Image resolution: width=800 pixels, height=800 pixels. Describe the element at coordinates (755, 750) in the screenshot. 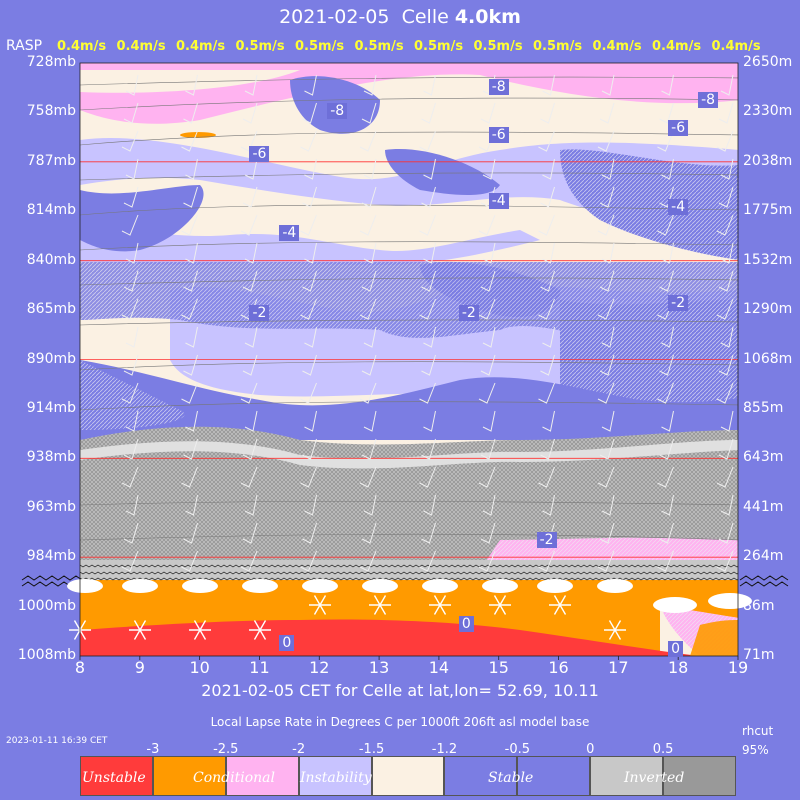

I see `rhcut-value: 95%` at that location.